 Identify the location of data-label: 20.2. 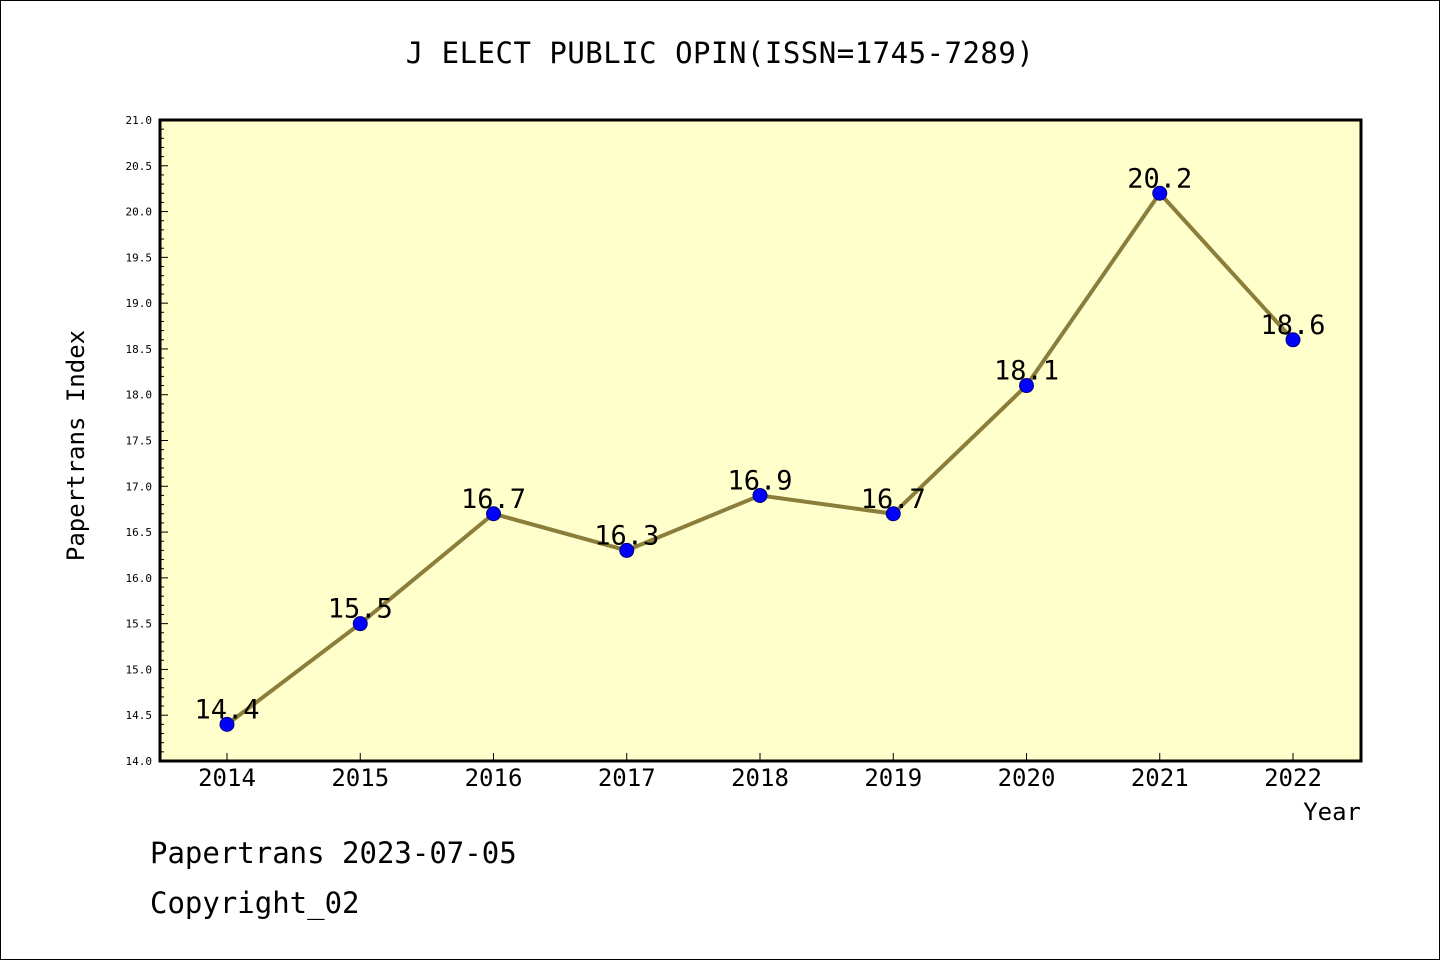
(1159, 178).